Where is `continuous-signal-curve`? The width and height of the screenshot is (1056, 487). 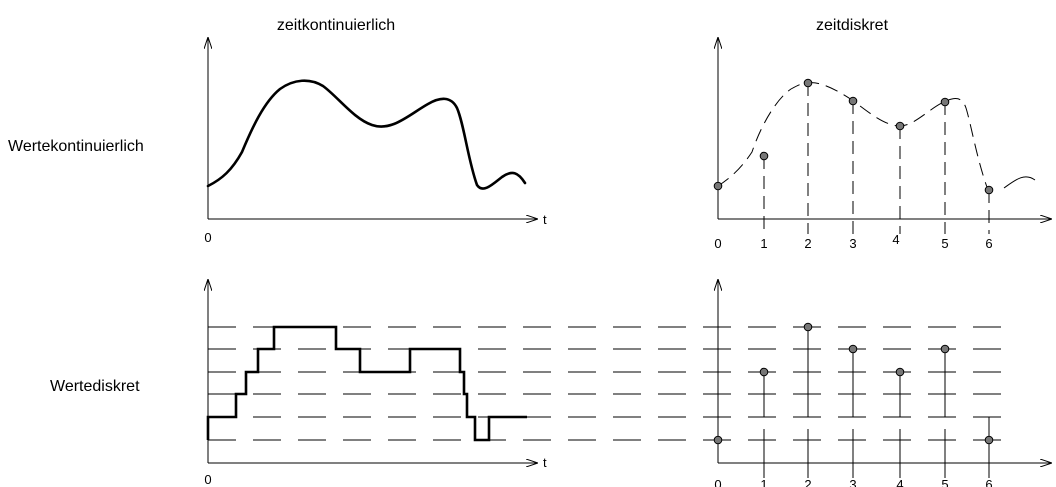 continuous-signal-curve is located at coordinates (366, 134).